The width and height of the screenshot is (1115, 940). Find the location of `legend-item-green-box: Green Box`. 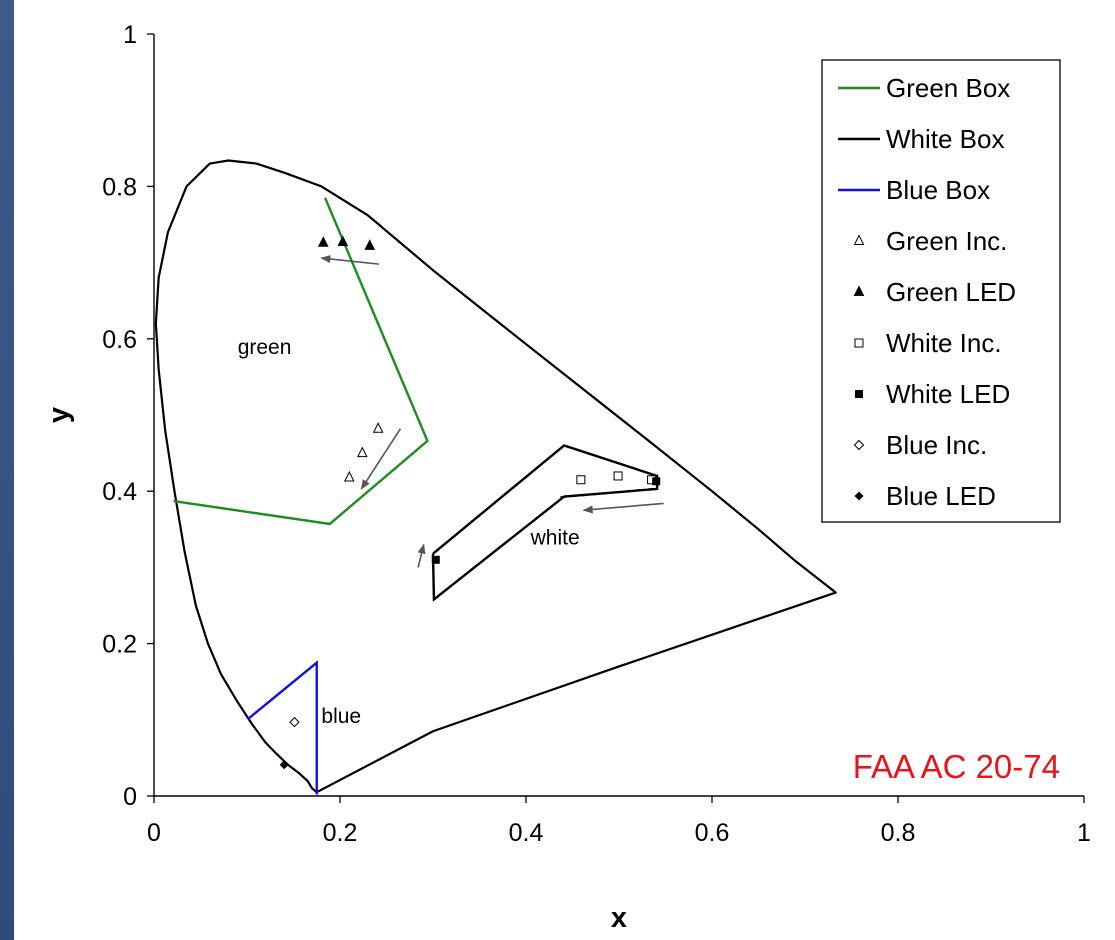

legend-item-green-box: Green Box is located at coordinates (924, 88).